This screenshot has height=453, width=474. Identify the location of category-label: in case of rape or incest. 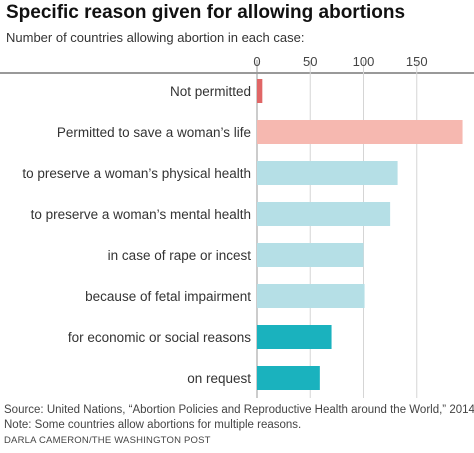
(180, 255).